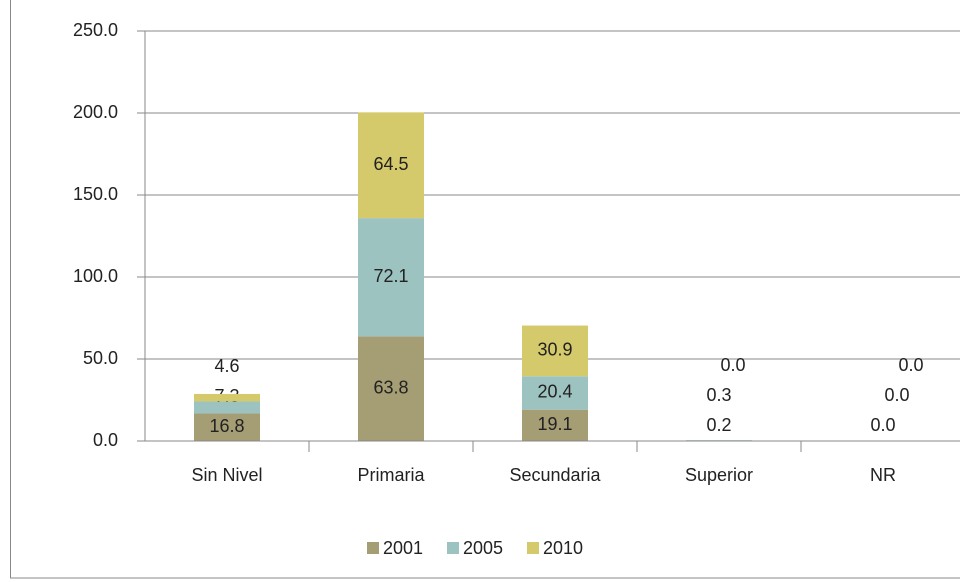  Describe the element at coordinates (718, 425) in the screenshot. I see `data-label: 0.2` at that location.